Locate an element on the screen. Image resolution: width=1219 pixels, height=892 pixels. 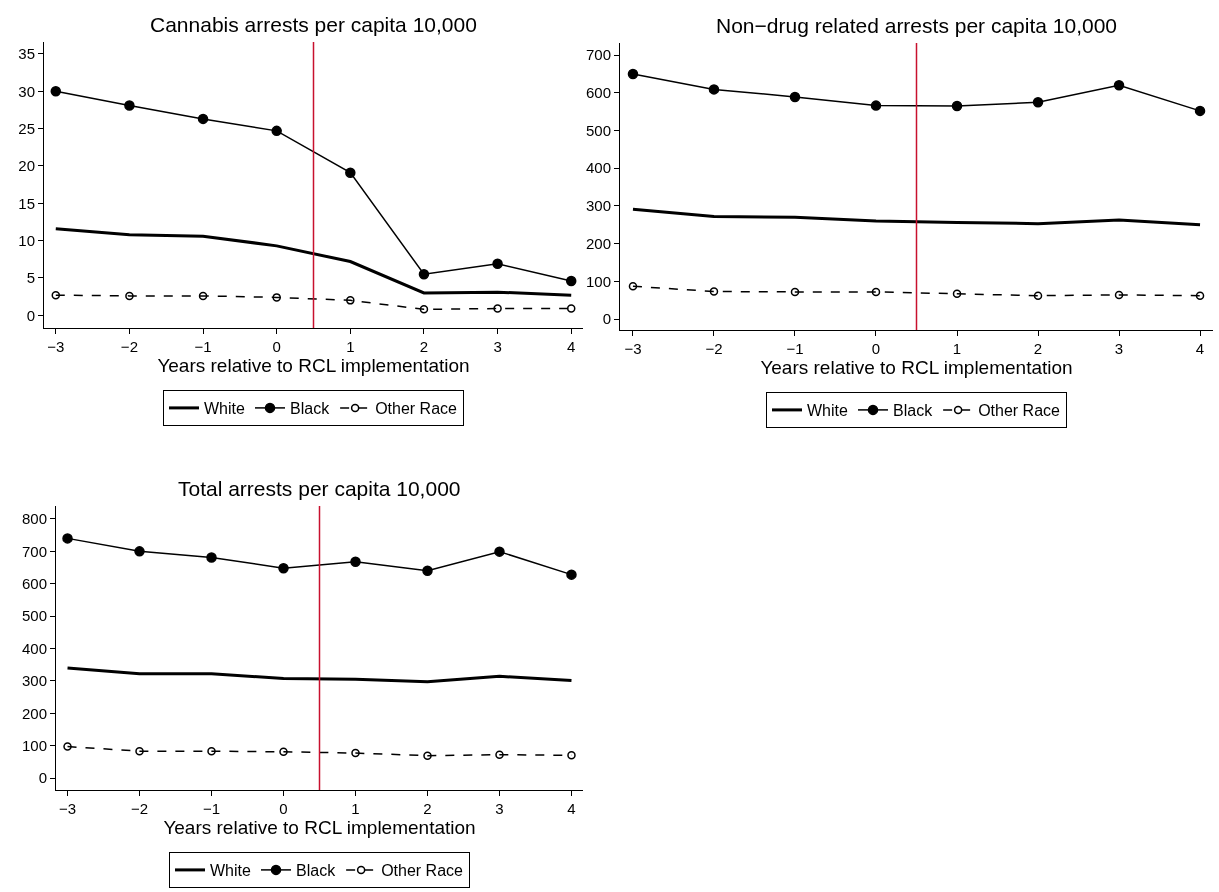
y-tick-label: 5 is located at coordinates (30, 278).